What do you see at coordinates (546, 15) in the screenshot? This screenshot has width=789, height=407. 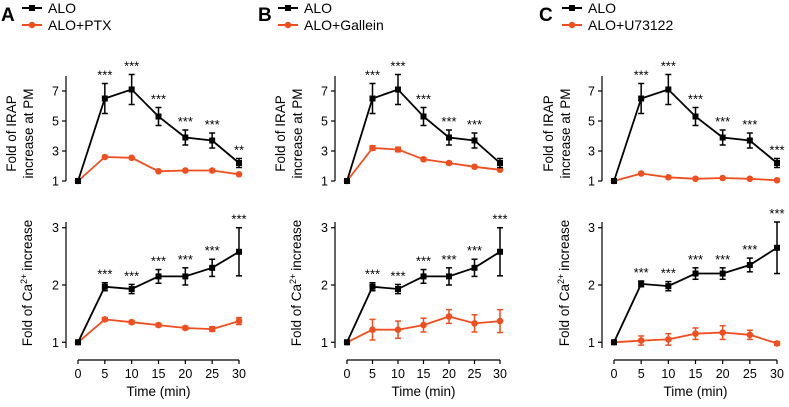 I see `panel-letter: C` at bounding box center [546, 15].